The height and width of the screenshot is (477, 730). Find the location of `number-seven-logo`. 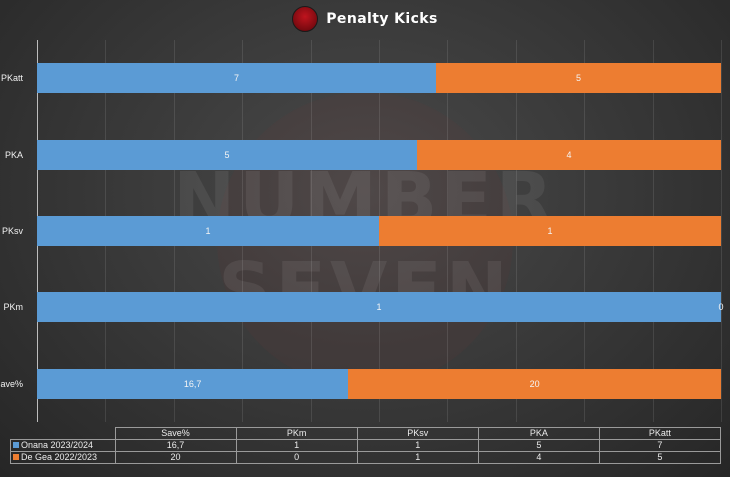

number-seven-logo is located at coordinates (305, 19).